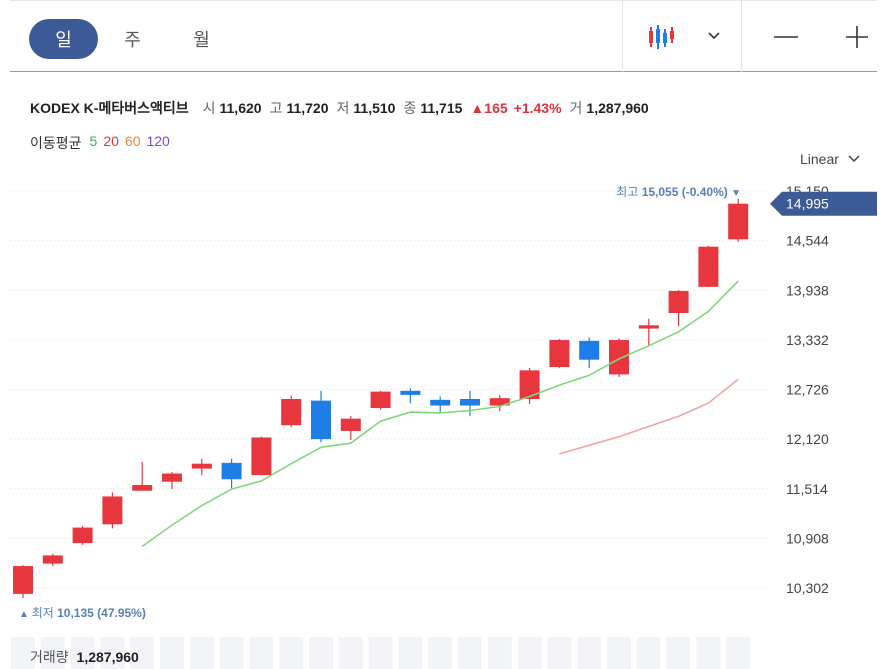 Image resolution: width=888 pixels, height=669 pixels. Describe the element at coordinates (807, 390) in the screenshot. I see `y-tick-label: 12,726` at that location.